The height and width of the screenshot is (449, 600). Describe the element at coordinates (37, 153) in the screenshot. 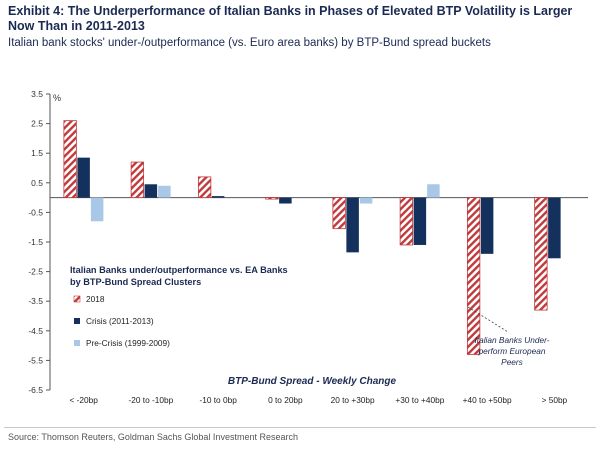

I see `y-tick-label: 1.5` at that location.